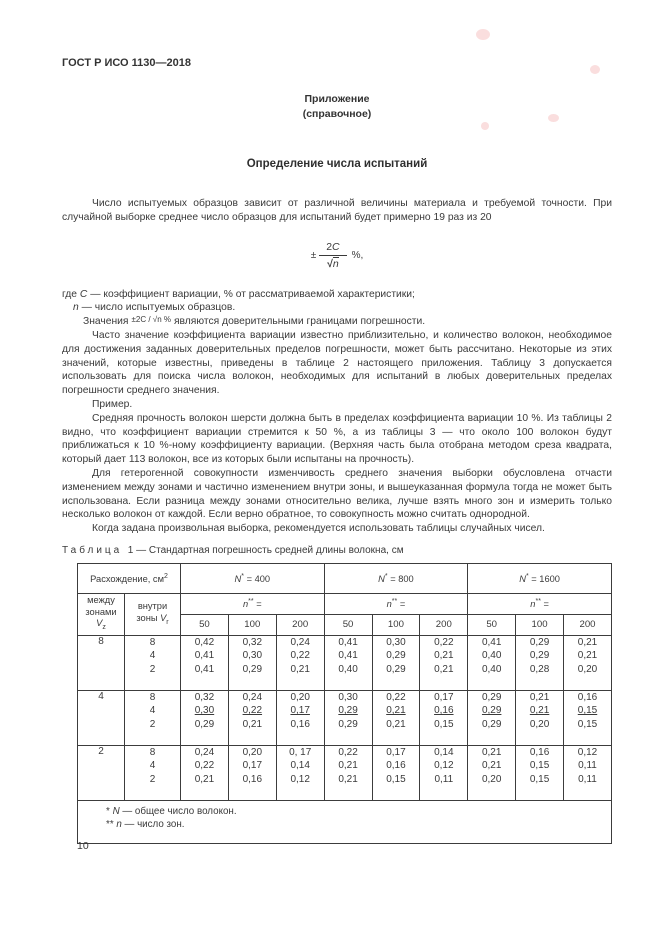 This screenshot has height=936, width=661. I want to click on header-discrepancy: Расхождение, см2, so click(129, 578).